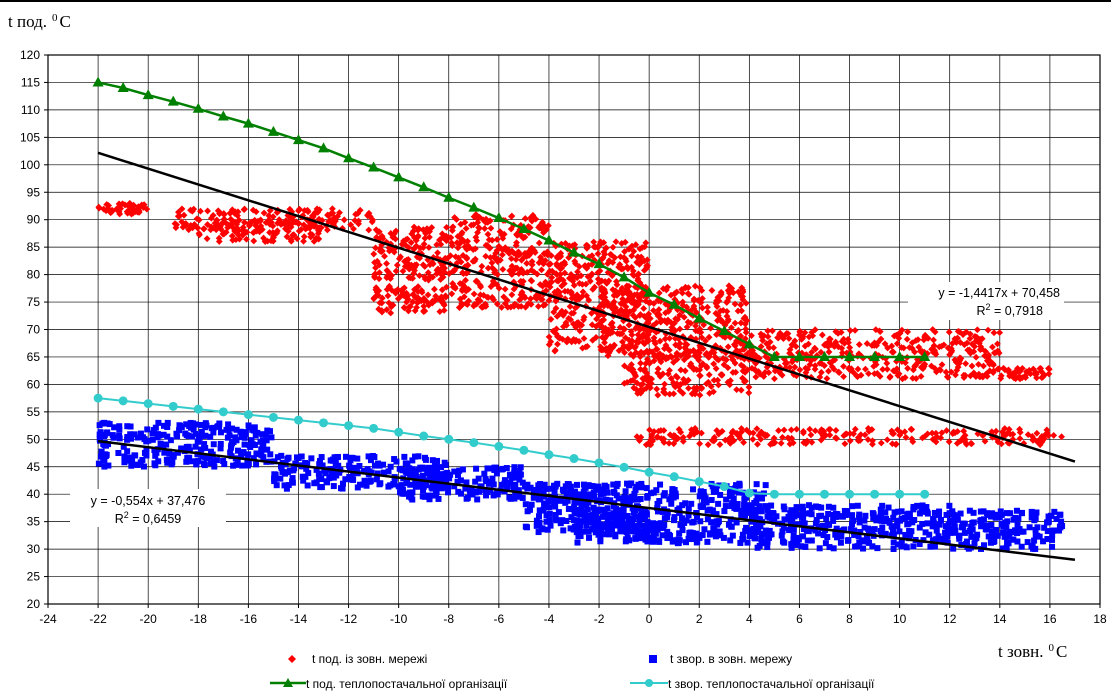 Image resolution: width=1111 pixels, height=691 pixels. Describe the element at coordinates (1009, 310) in the screenshot. I see `r2-text: R2 = 0,7918` at that location.